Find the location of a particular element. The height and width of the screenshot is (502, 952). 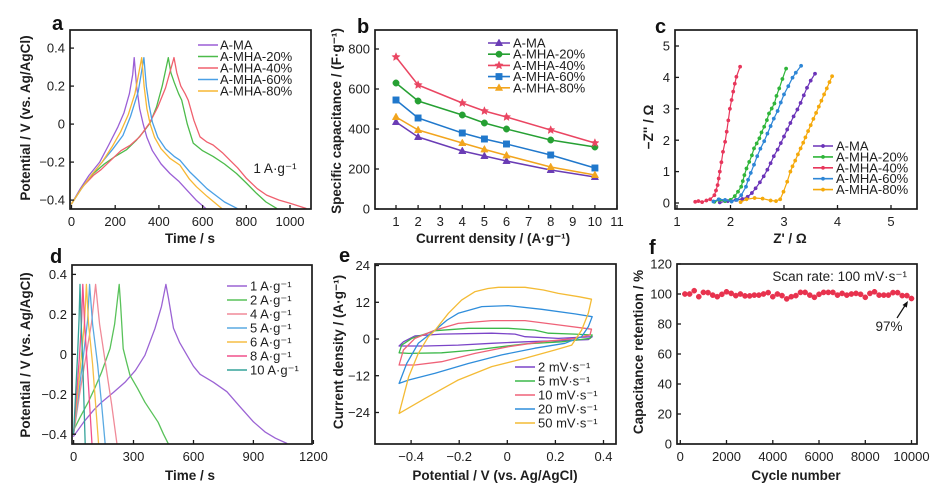

legend-entry: A-MHA-20% is located at coordinates (861, 156).